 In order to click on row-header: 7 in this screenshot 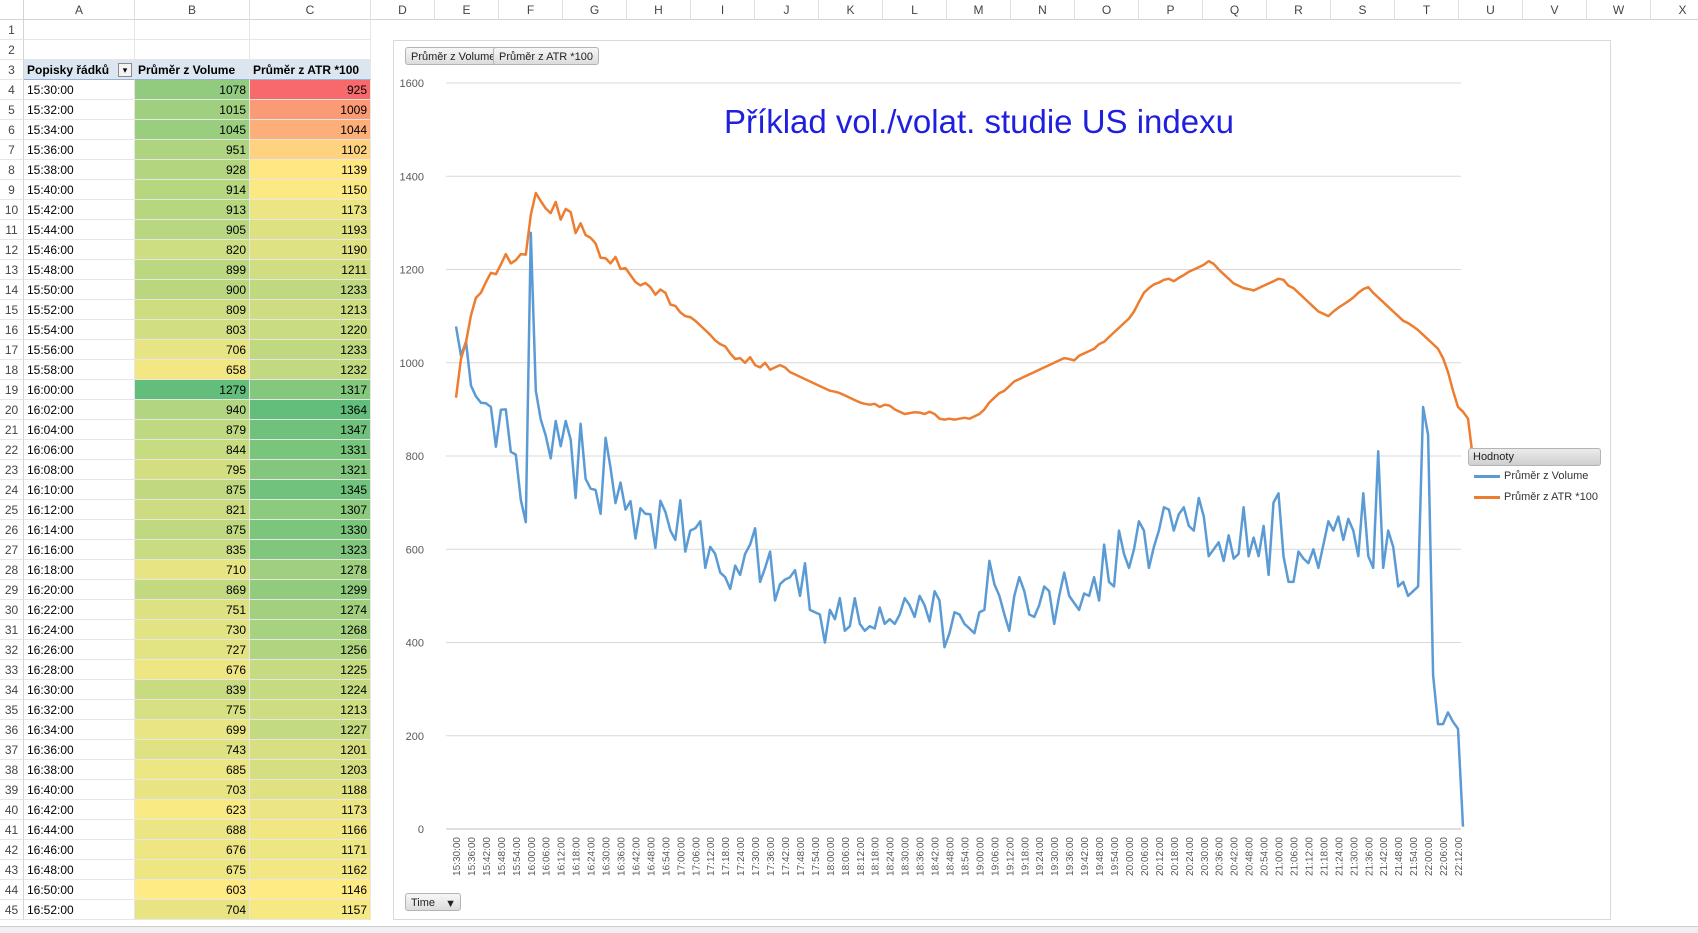, I will do `click(12, 150)`.